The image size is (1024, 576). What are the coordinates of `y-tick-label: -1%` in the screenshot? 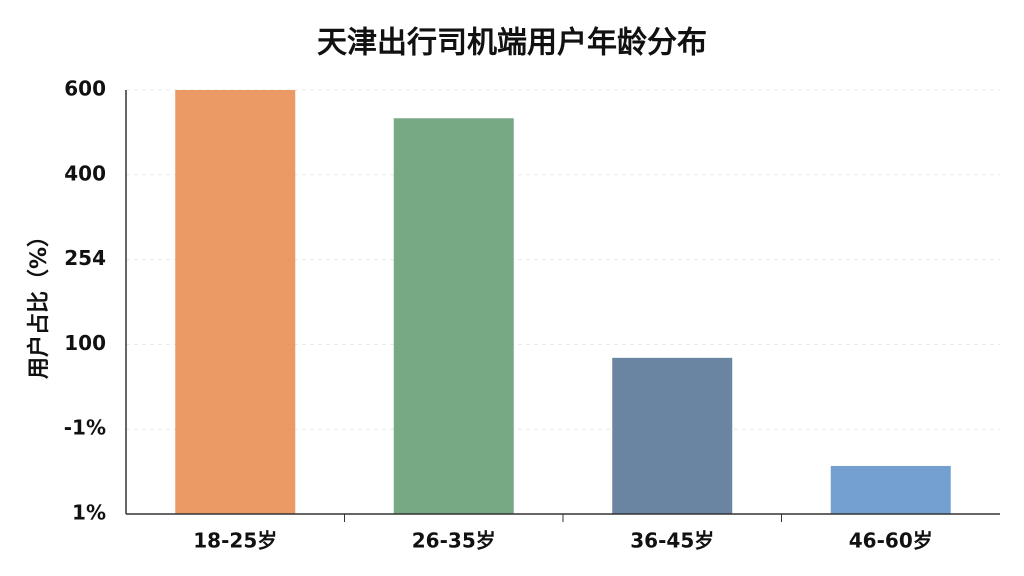 It's located at (85, 428).